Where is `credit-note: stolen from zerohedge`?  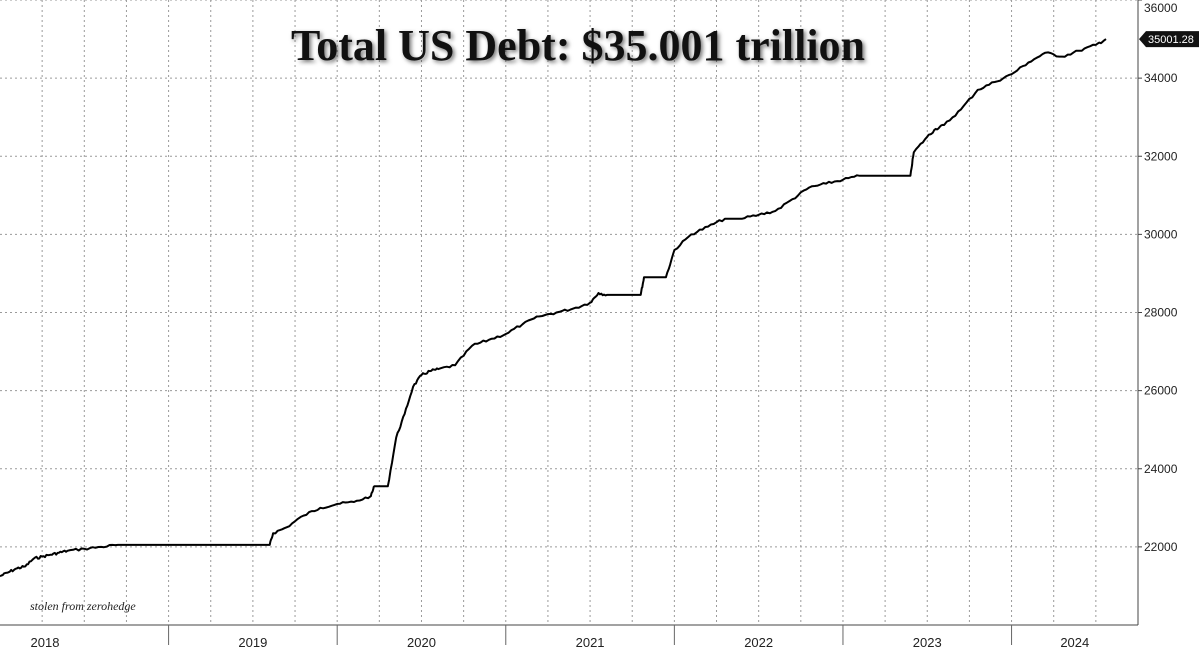
credit-note: stolen from zerohedge is located at coordinates (83, 606).